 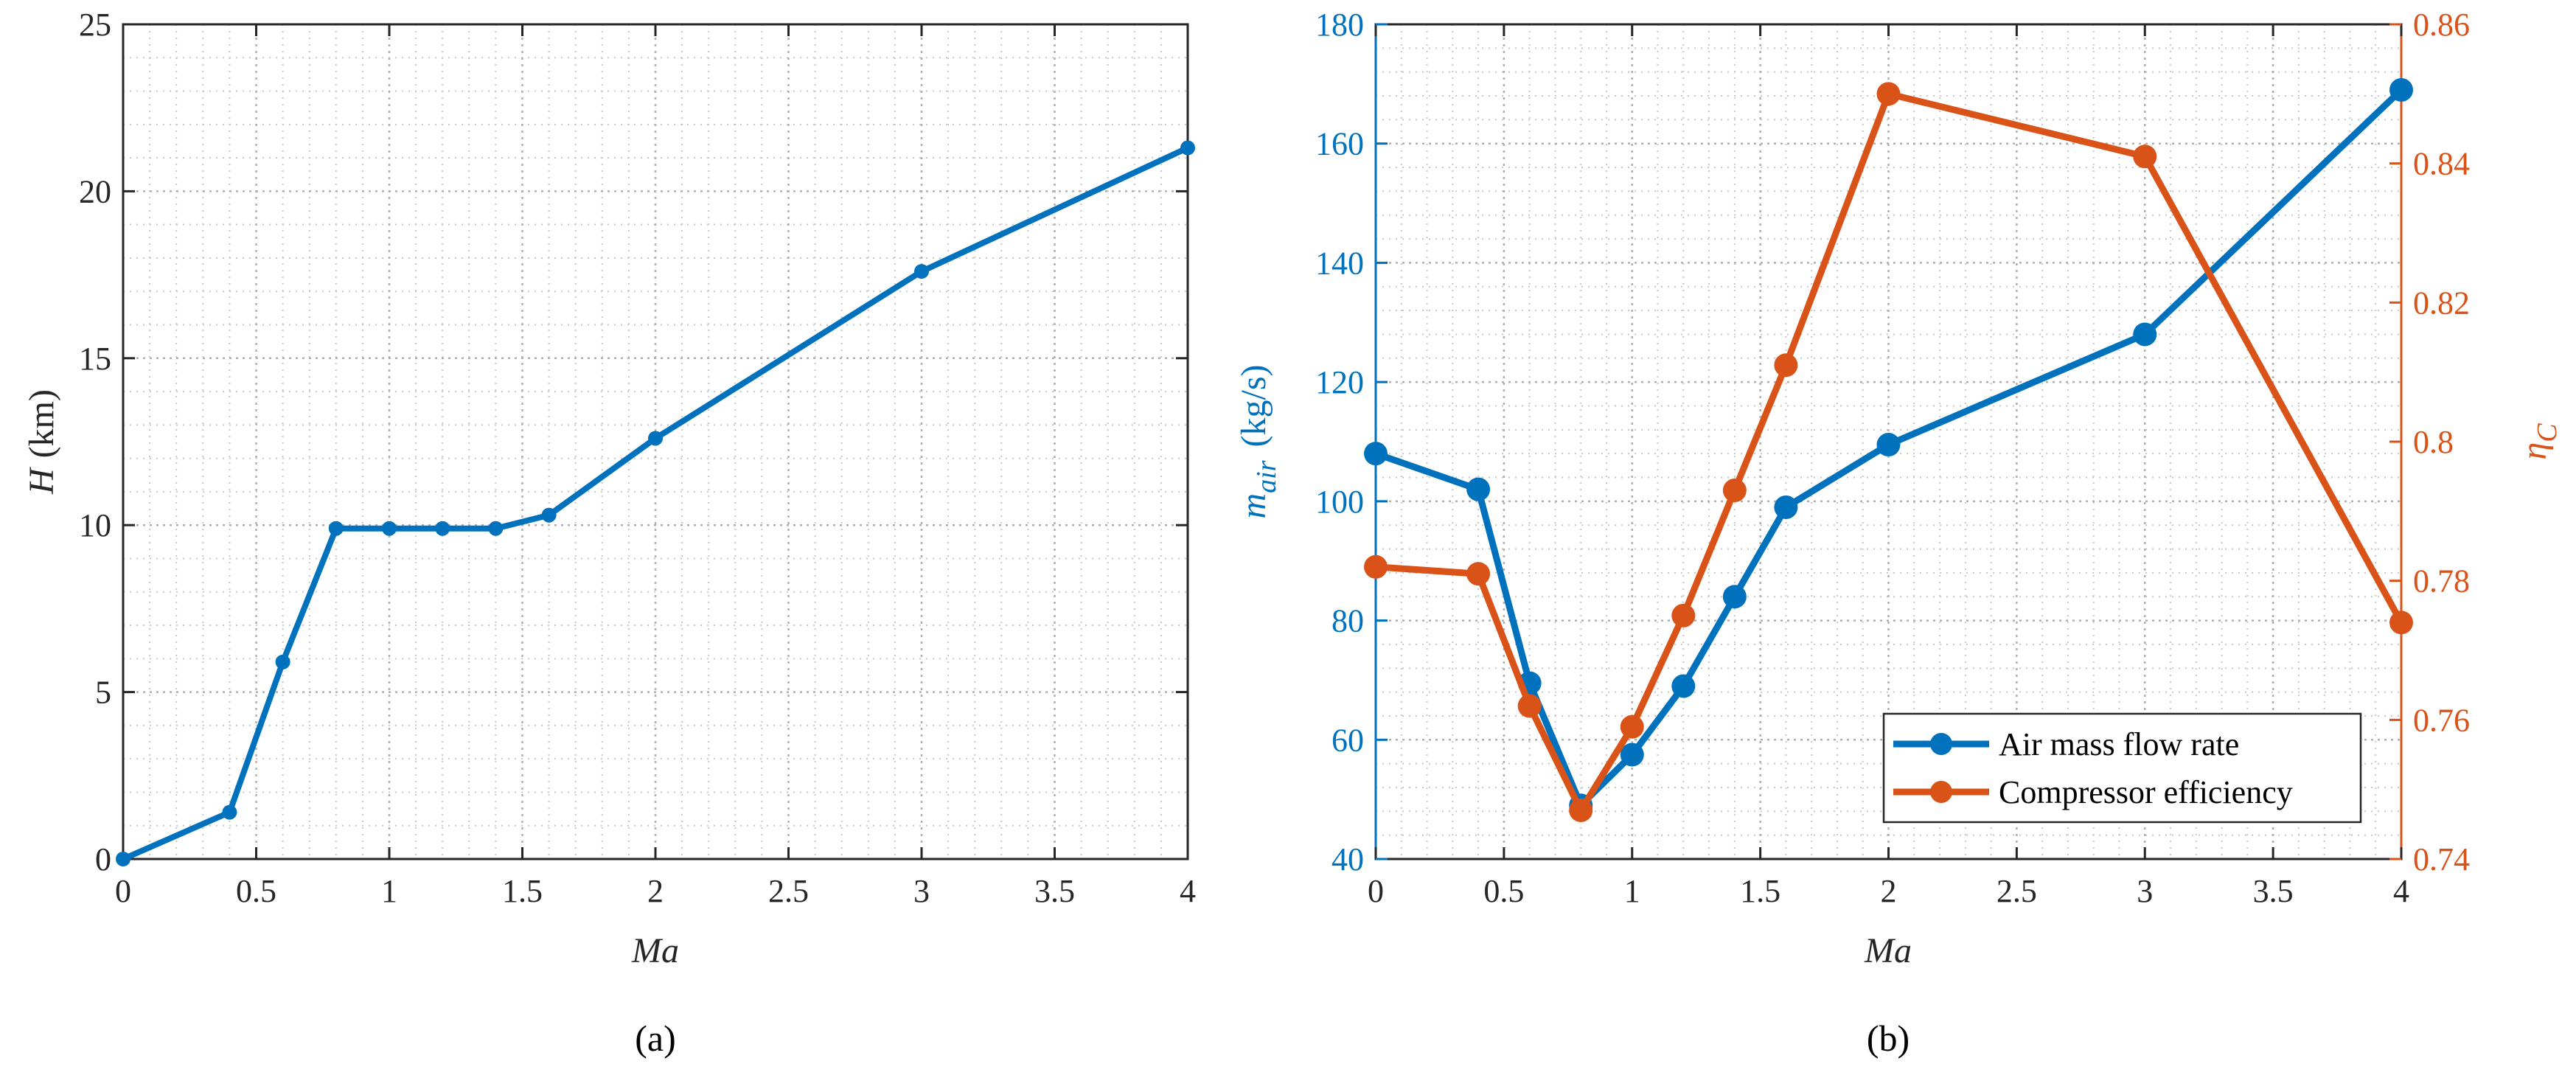 What do you see at coordinates (256, 891) in the screenshot?
I see `panel-a-x-tick-label: 0.5` at bounding box center [256, 891].